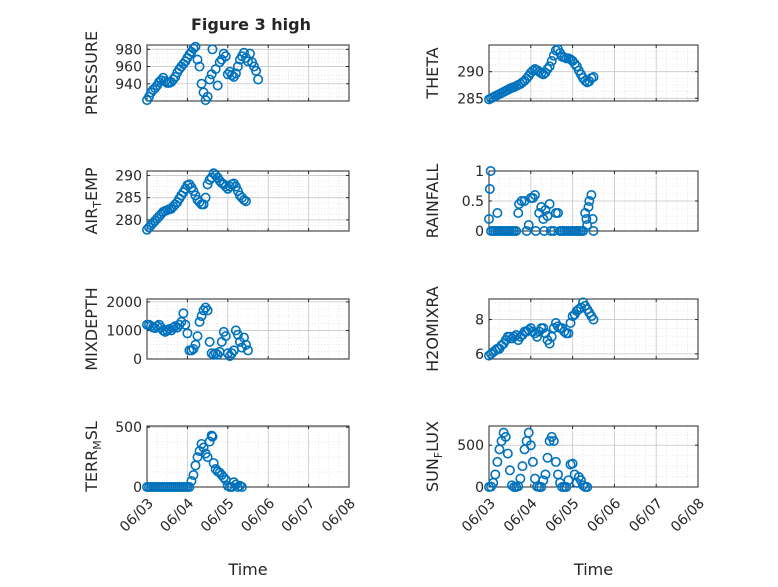 This screenshot has width=778, height=587. I want to click on y-axis-label: MIXDEPTH, so click(91, 328).